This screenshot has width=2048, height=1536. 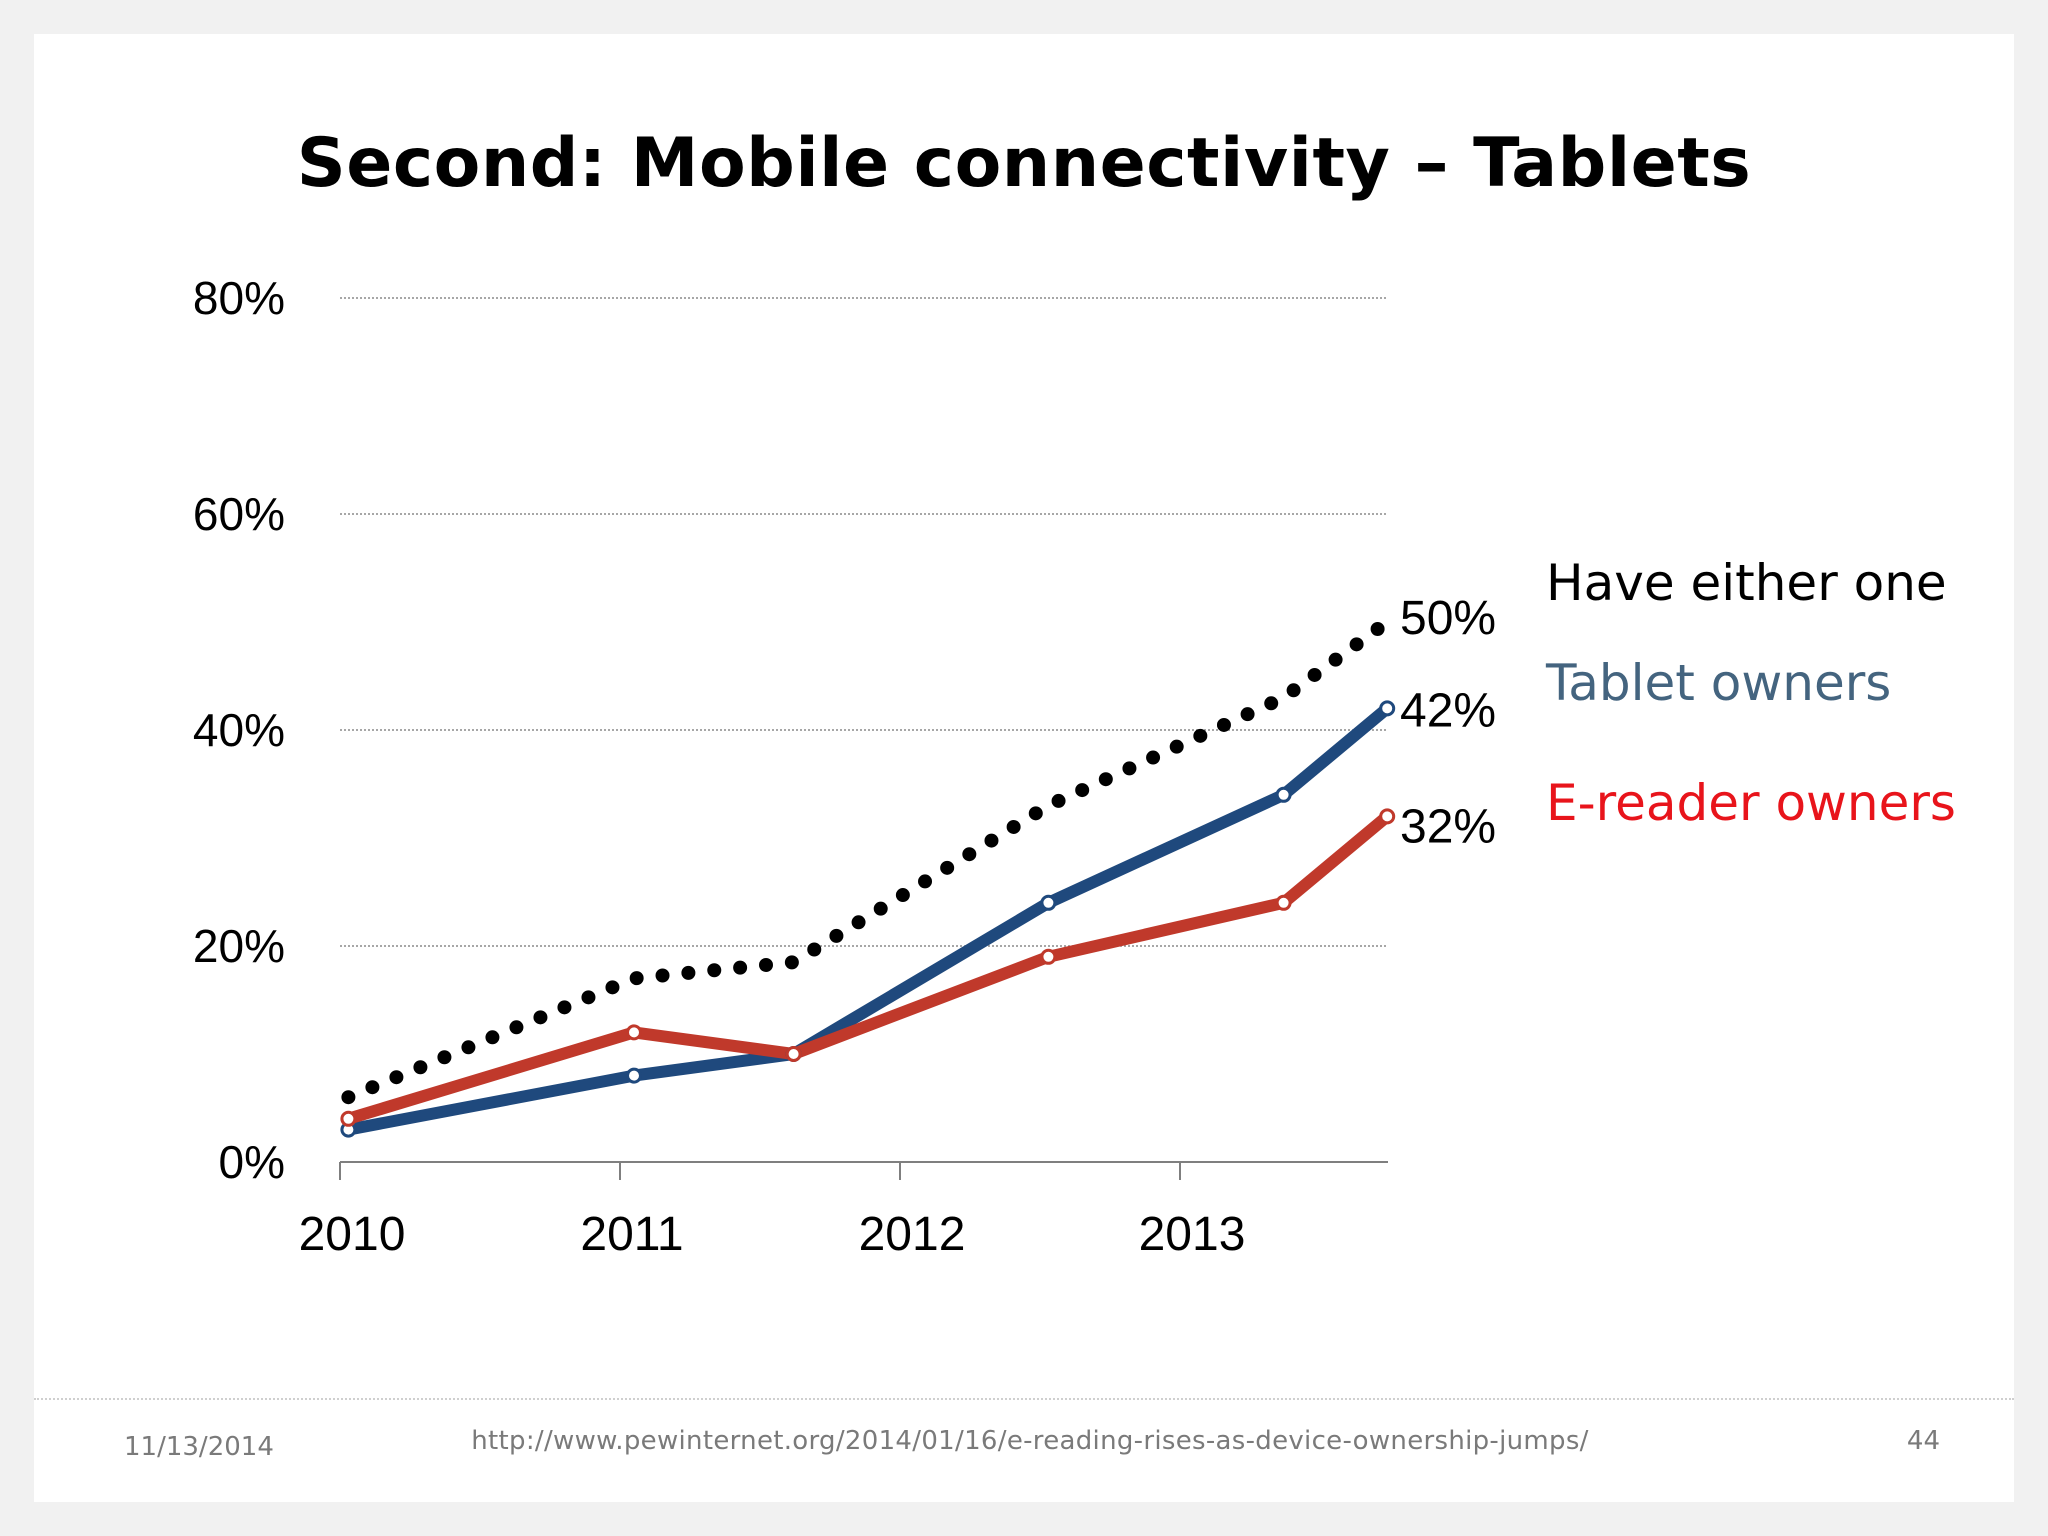 I want to click on y-tick-label: 60%, so click(x=239, y=514).